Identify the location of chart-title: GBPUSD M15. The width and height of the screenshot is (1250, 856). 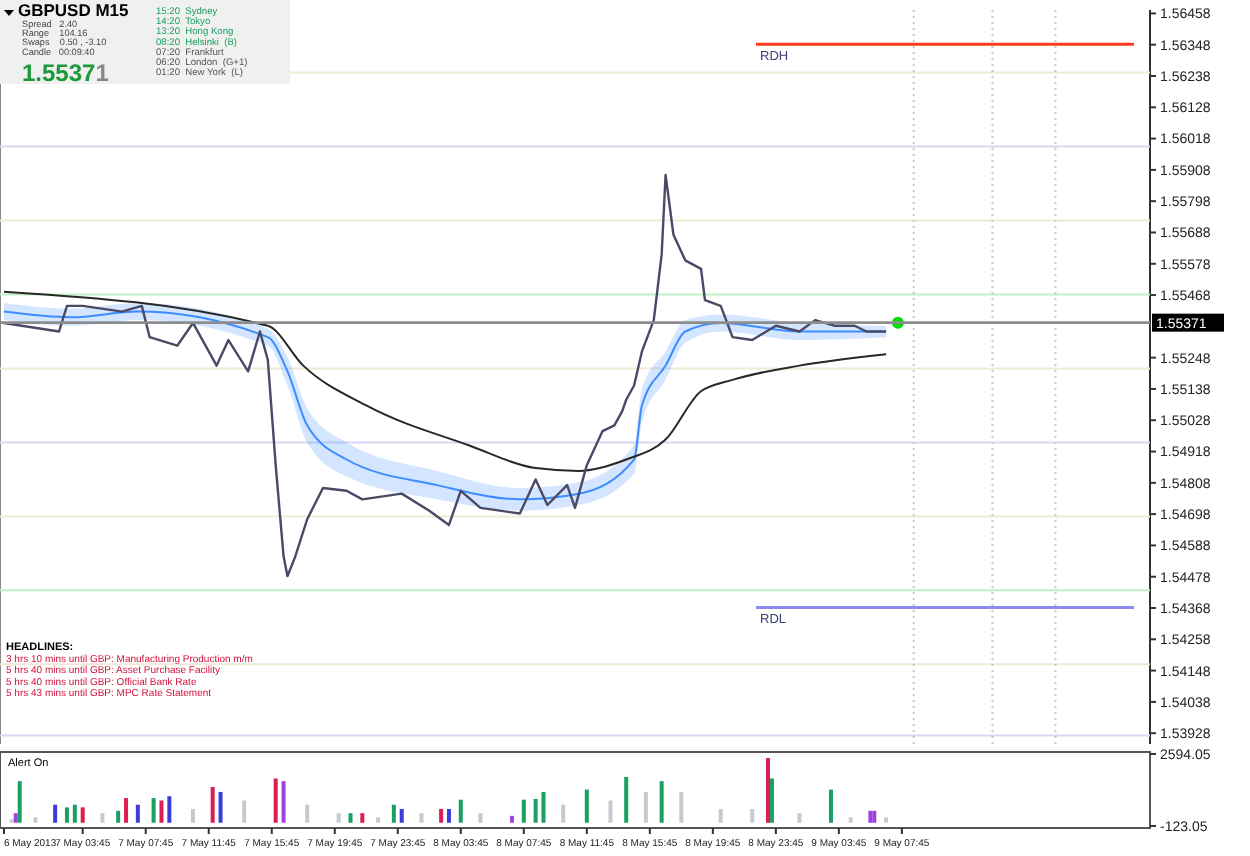
(74, 10).